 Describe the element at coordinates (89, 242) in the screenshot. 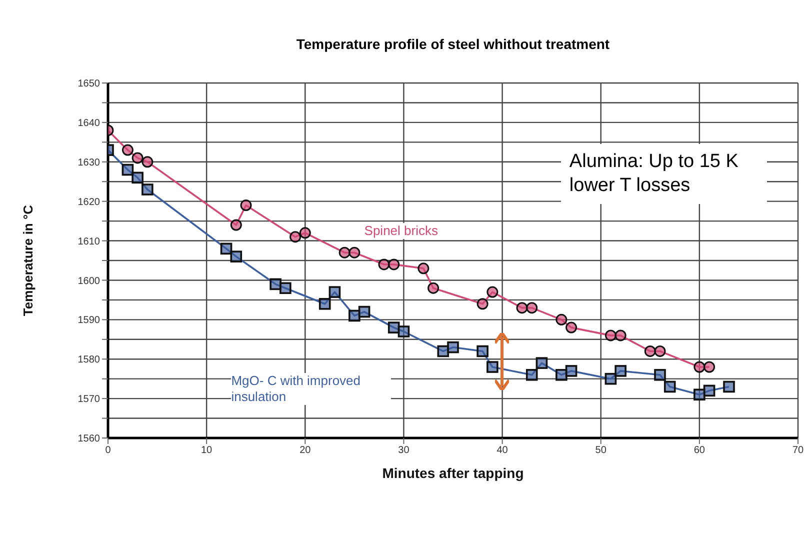

I see `y-tick-label: 1610` at that location.